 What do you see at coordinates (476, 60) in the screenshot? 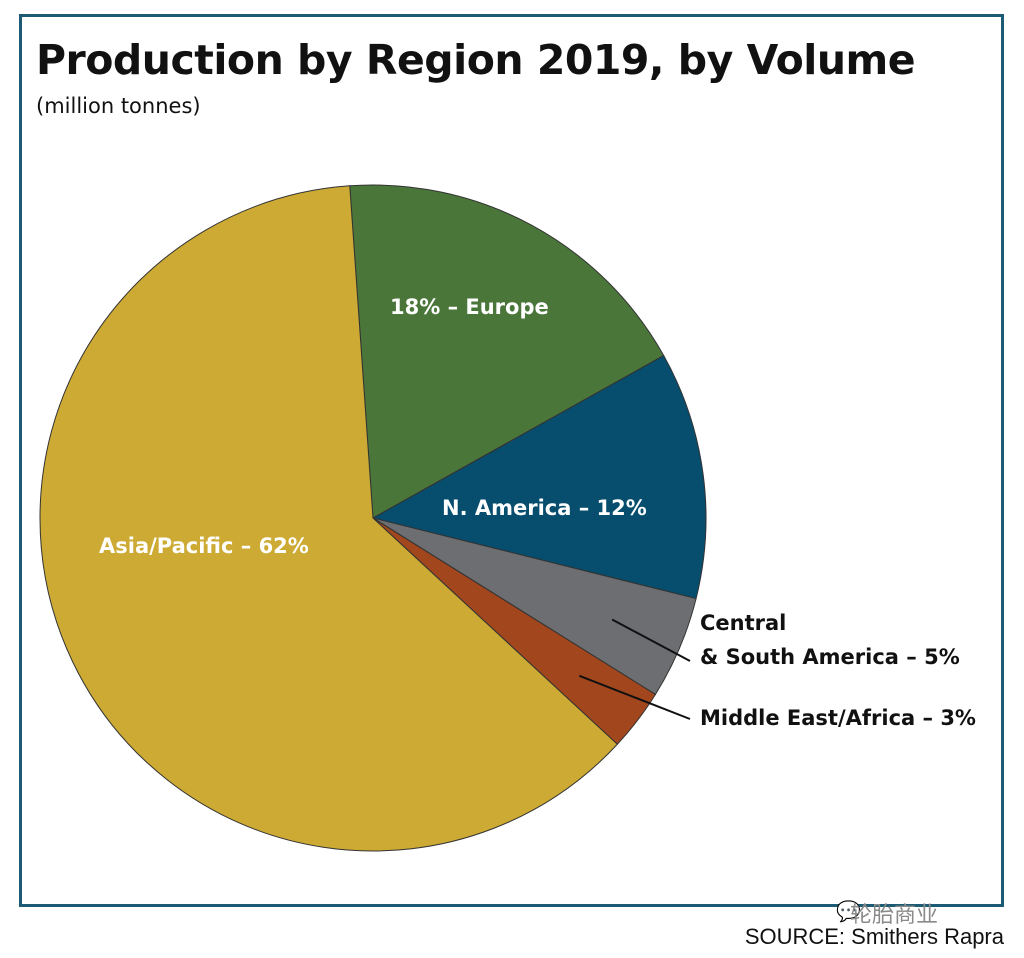
I see `chart-title: Production by Region 2019, by Volume` at bounding box center [476, 60].